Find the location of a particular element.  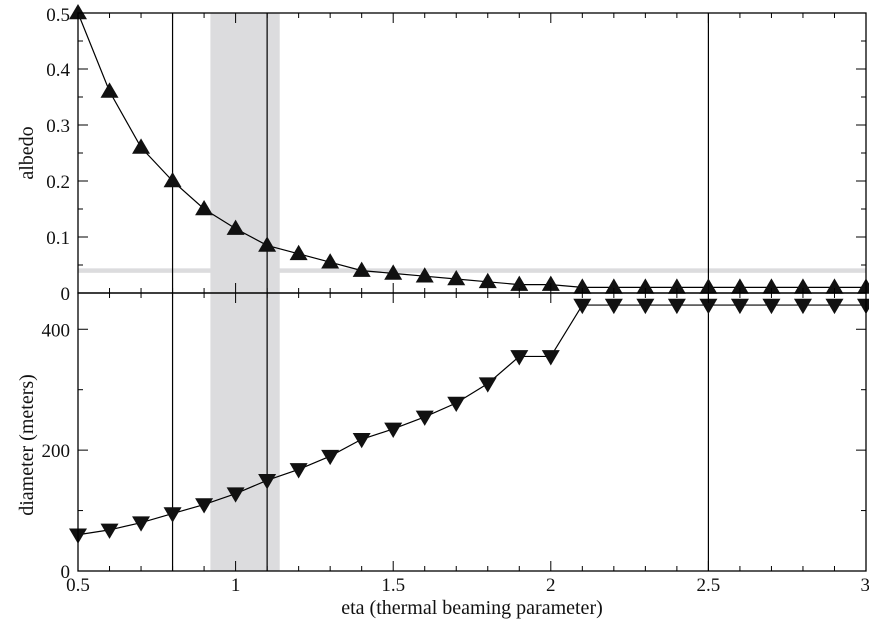

bottom-y-tick-label-1: 200 is located at coordinates (56, 451).